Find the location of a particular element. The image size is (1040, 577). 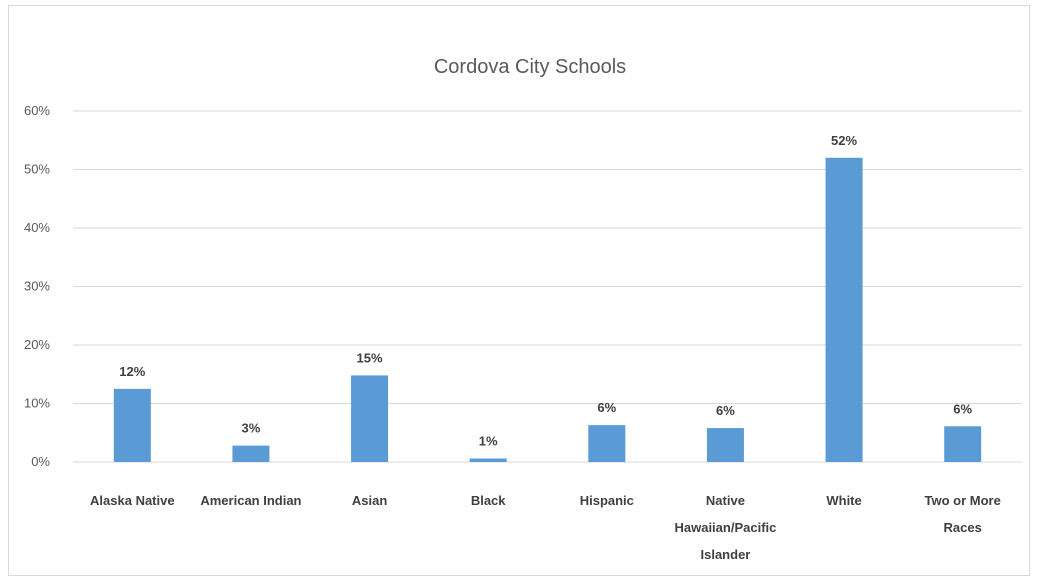

data-label: 52% is located at coordinates (844, 140).